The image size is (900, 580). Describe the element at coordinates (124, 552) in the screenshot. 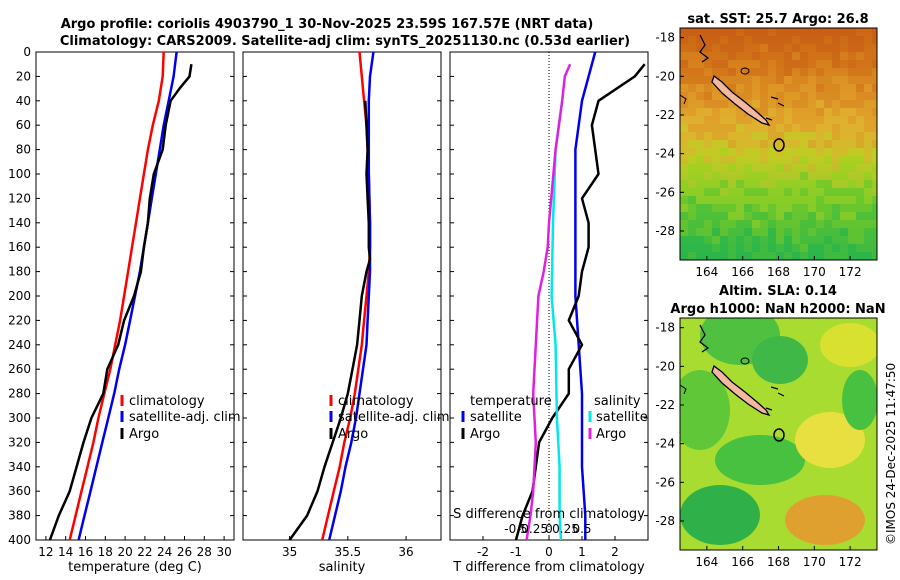

I see `x-tick-label: 20` at that location.